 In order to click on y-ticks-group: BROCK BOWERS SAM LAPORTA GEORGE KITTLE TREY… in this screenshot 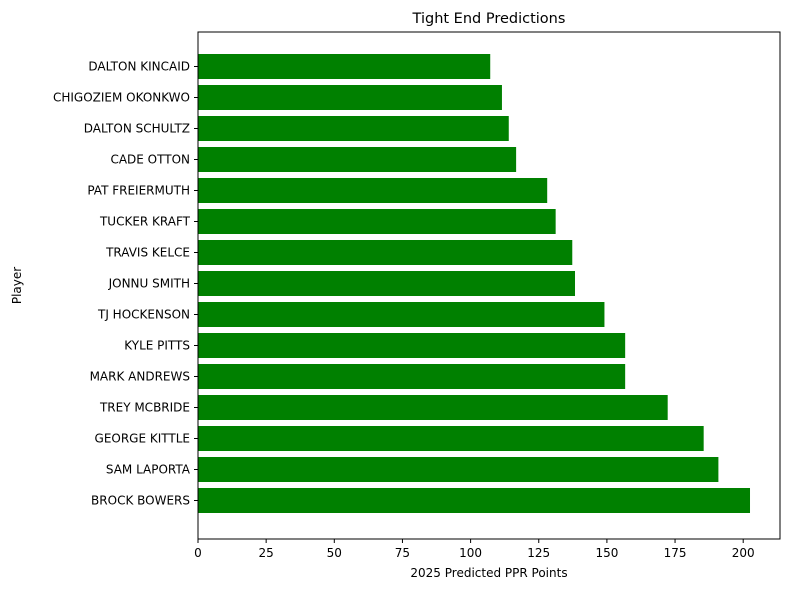, I will do `click(125, 284)`.